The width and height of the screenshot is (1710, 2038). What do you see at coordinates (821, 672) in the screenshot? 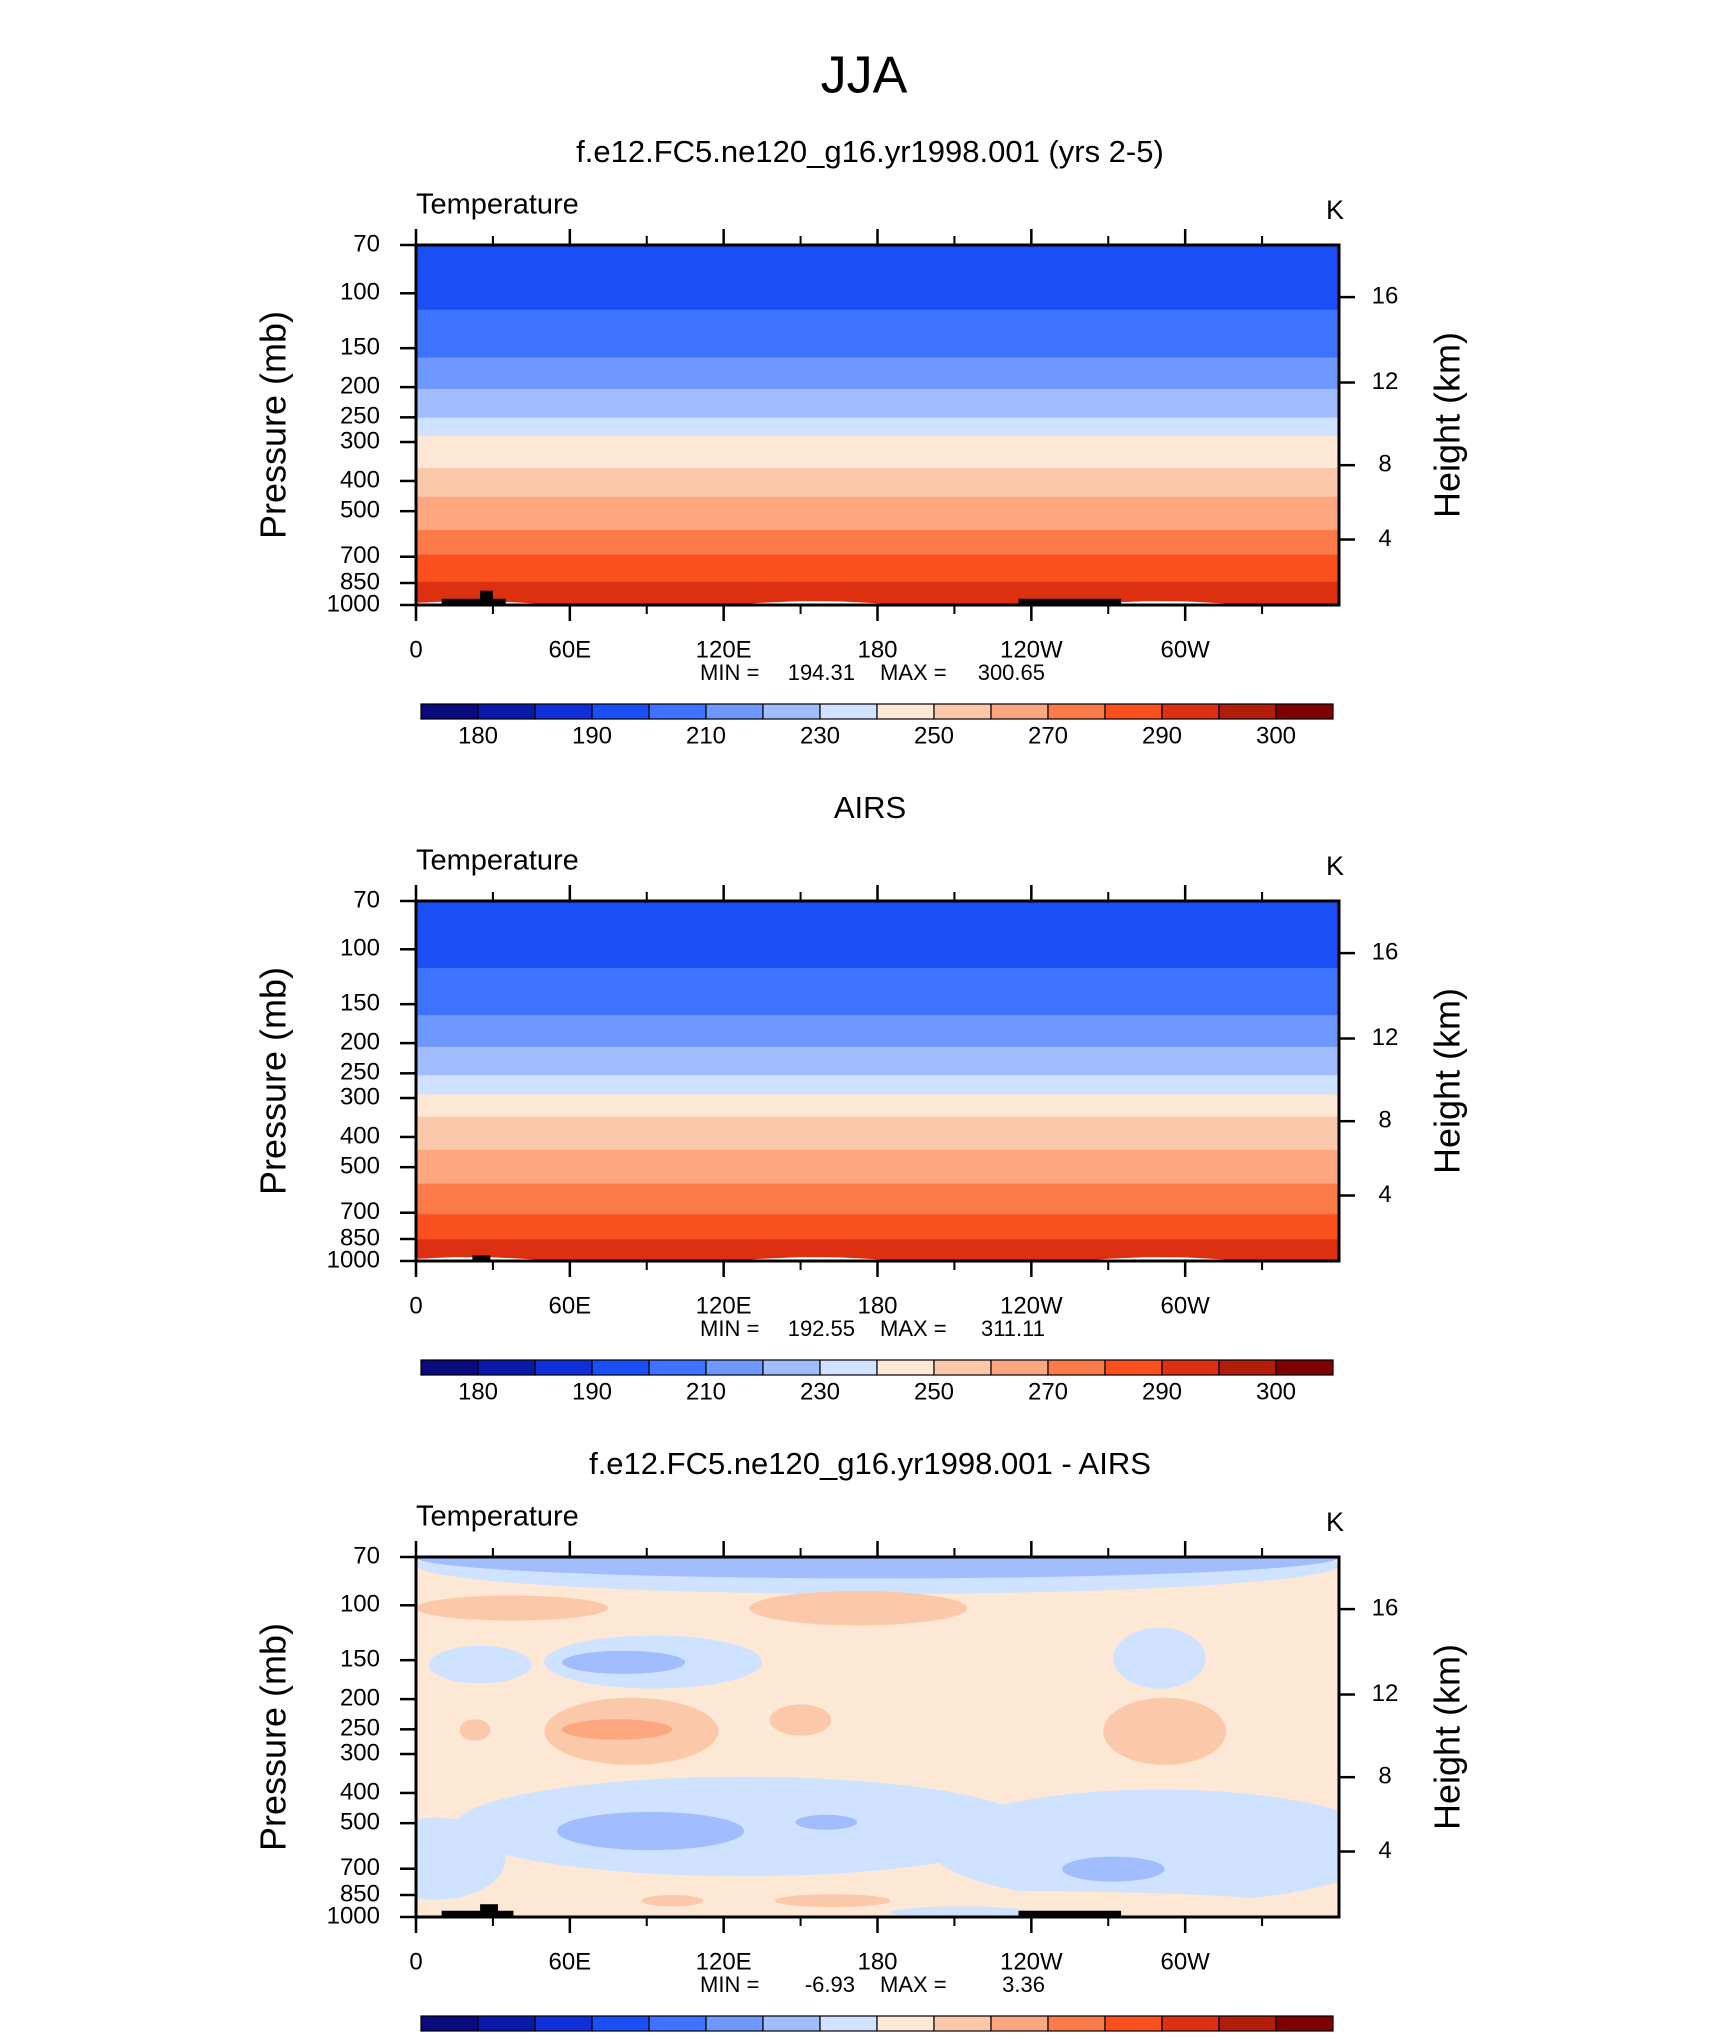
I see `min-value: 194.31` at bounding box center [821, 672].